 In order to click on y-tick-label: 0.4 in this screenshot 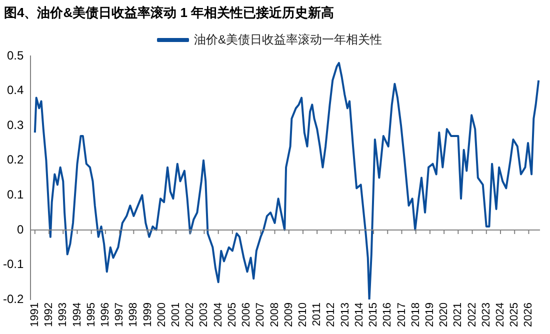, I will do `click(15, 90)`.